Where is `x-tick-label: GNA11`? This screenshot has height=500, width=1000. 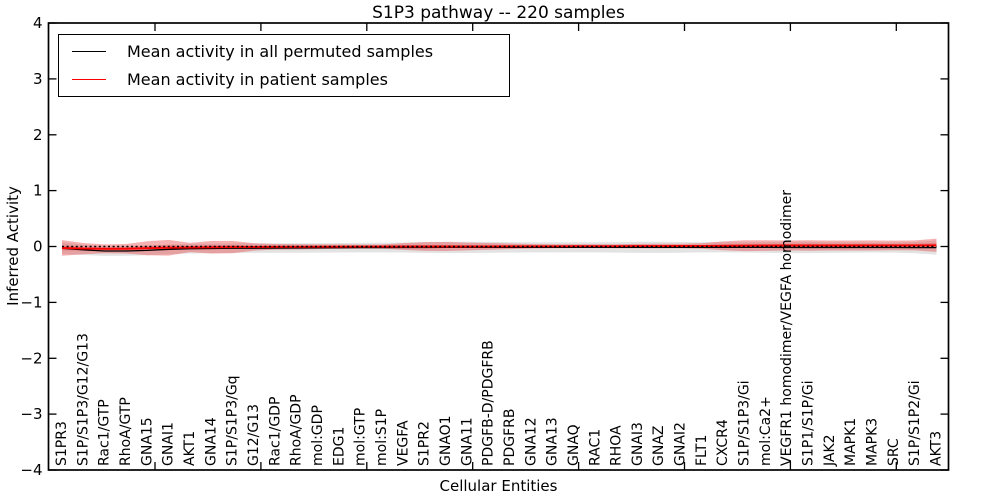
x-tick-label: GNA11 is located at coordinates (467, 441).